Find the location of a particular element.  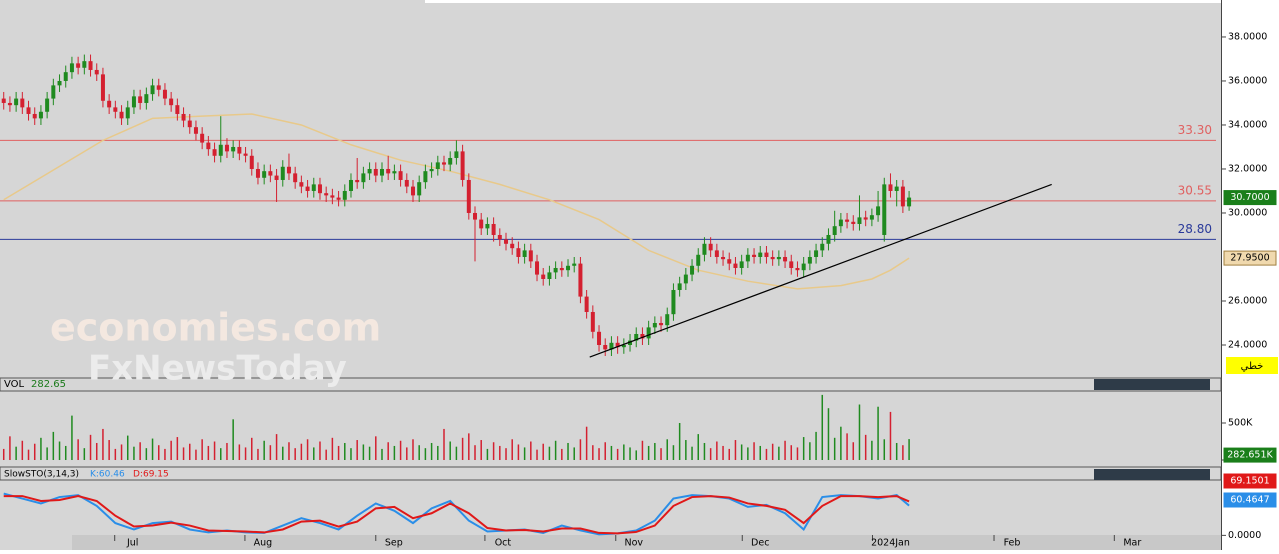

price-tag-label: 27.9500 is located at coordinates (1249, 258).